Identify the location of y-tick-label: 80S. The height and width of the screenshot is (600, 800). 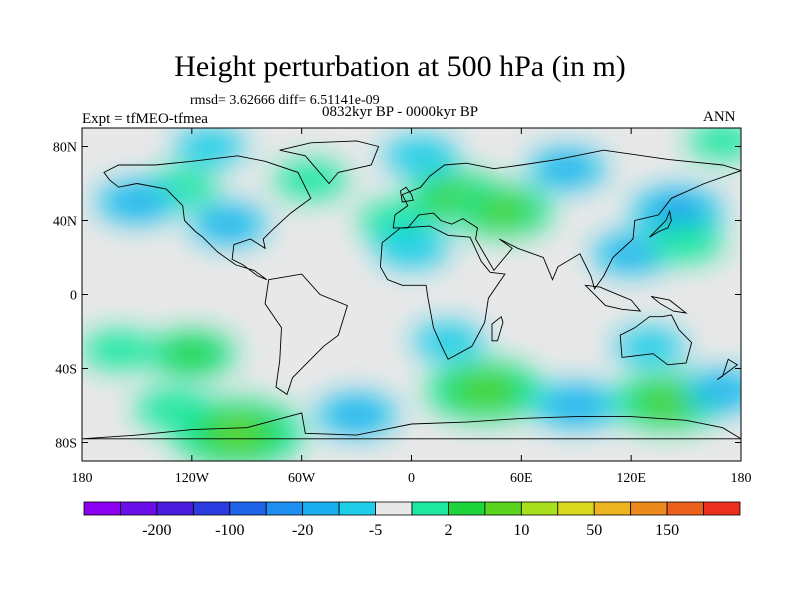
(66, 444).